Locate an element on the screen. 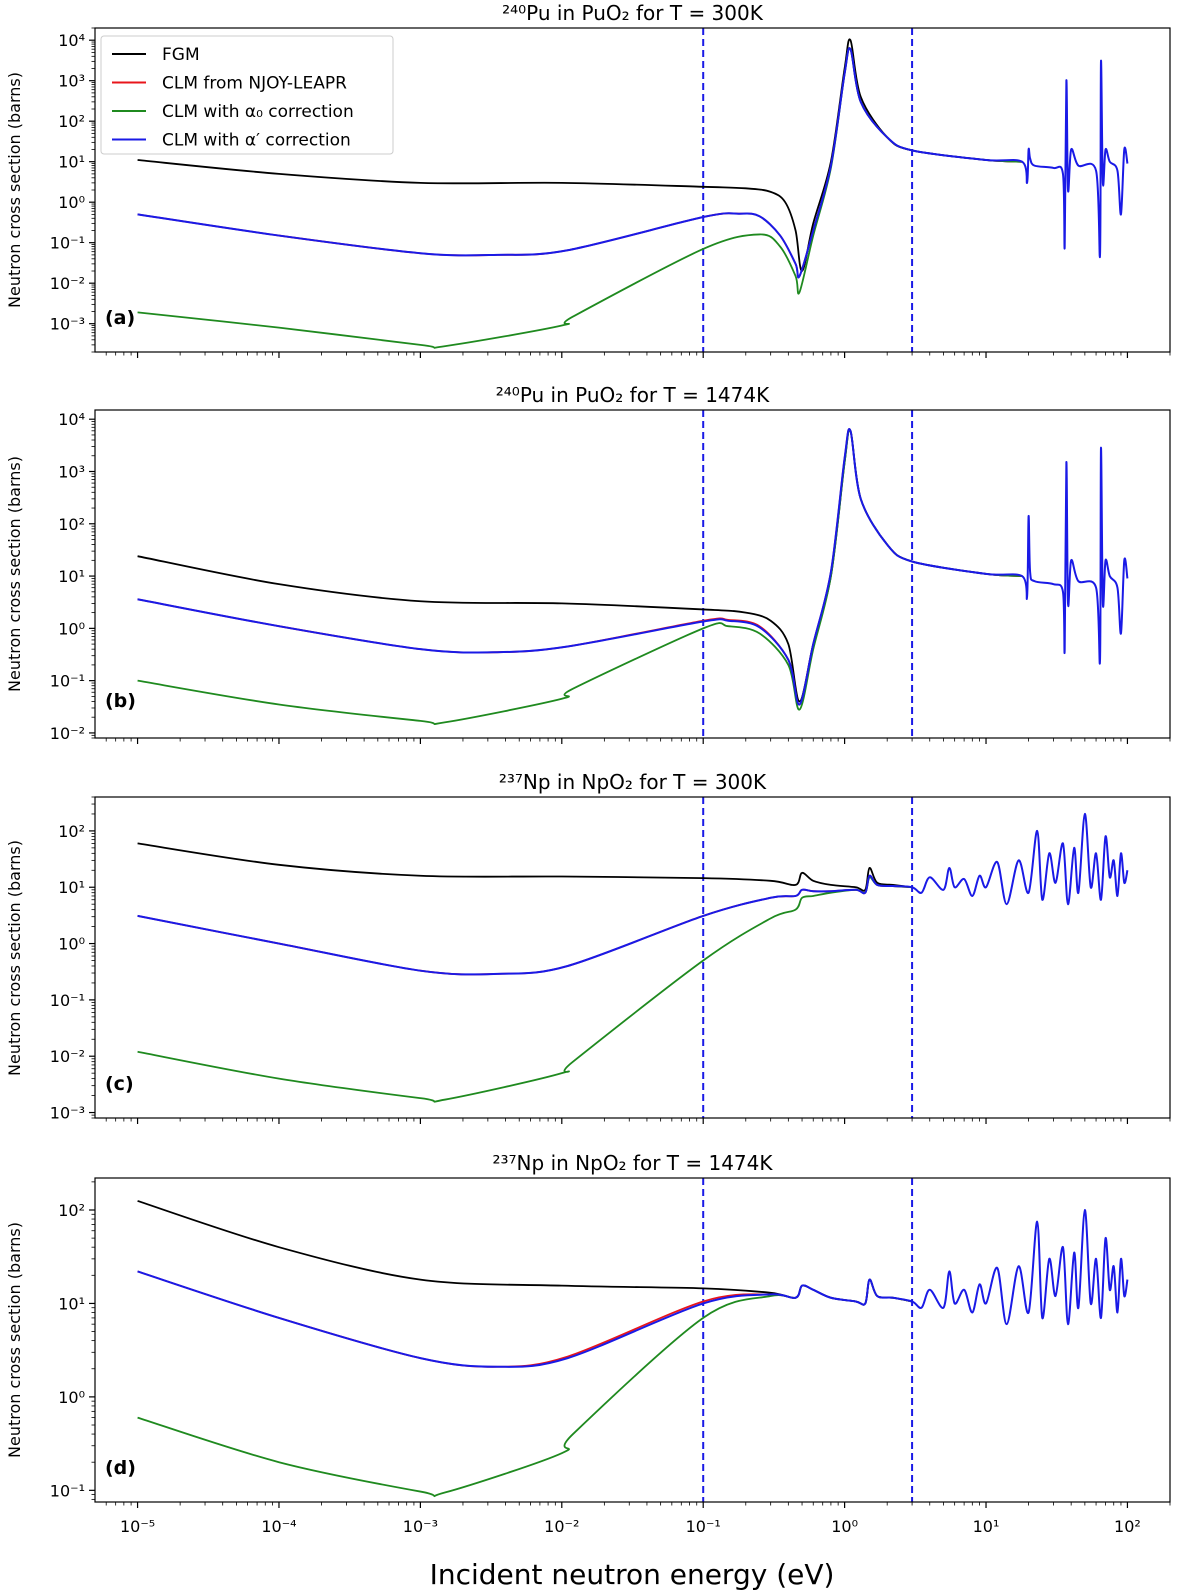 This screenshot has height=1595, width=1200. x-tick-label: 10⁻³ is located at coordinates (420, 1526).